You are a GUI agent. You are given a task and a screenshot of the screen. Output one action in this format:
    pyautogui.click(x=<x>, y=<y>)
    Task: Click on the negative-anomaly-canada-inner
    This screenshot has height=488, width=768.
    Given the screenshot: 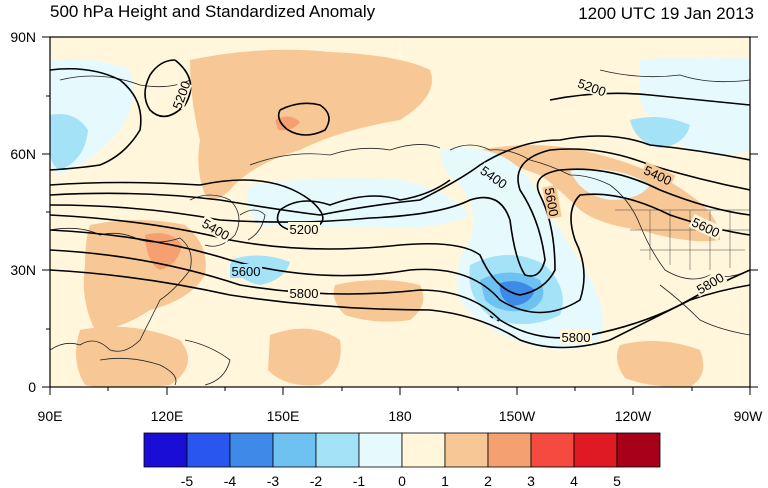 What is the action you would take?
    pyautogui.click(x=660, y=132)
    